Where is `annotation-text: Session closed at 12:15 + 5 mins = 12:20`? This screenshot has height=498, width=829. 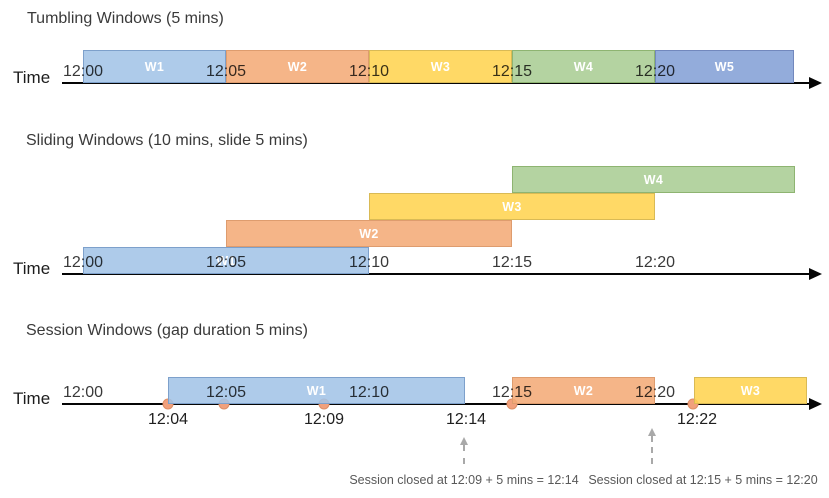 annotation-text: Session closed at 12:15 + 5 mins = 12:20 is located at coordinates (703, 480).